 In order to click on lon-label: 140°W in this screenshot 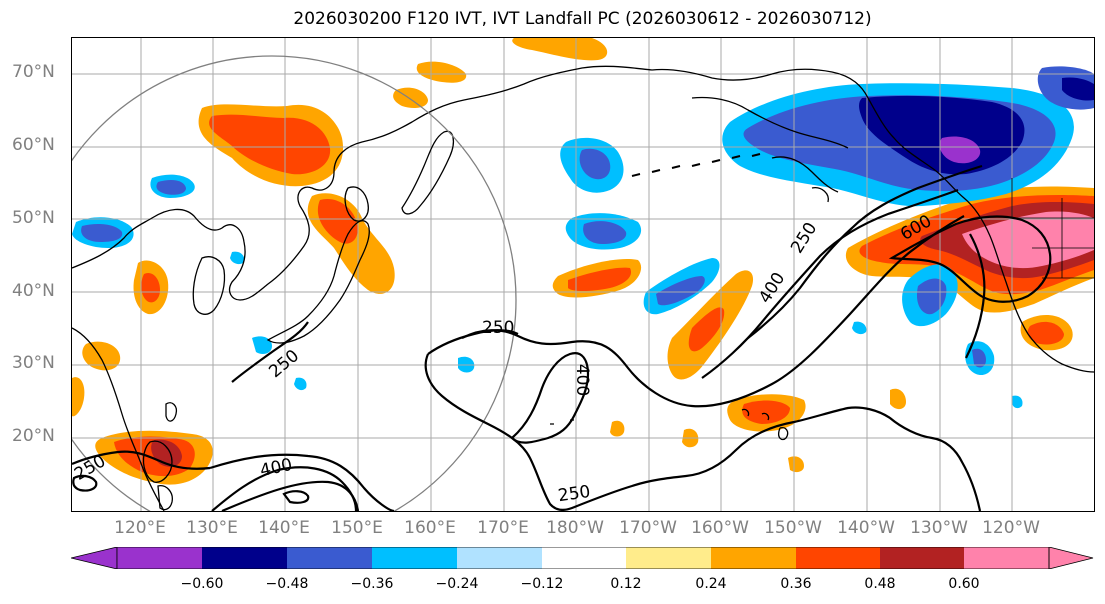, I will do `click(866, 528)`.